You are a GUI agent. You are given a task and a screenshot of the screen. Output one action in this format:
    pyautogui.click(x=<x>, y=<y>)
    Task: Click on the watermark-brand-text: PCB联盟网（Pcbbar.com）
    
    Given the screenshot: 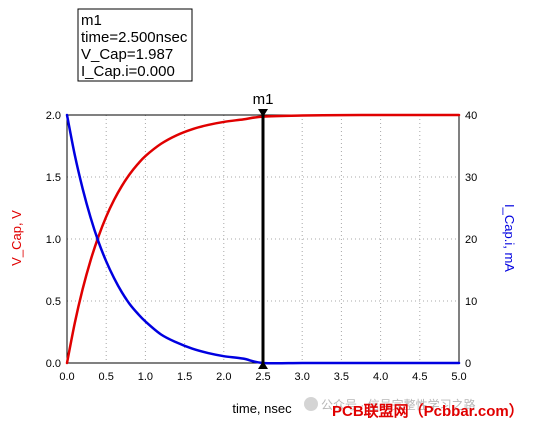 What is the action you would take?
    pyautogui.click(x=428, y=411)
    